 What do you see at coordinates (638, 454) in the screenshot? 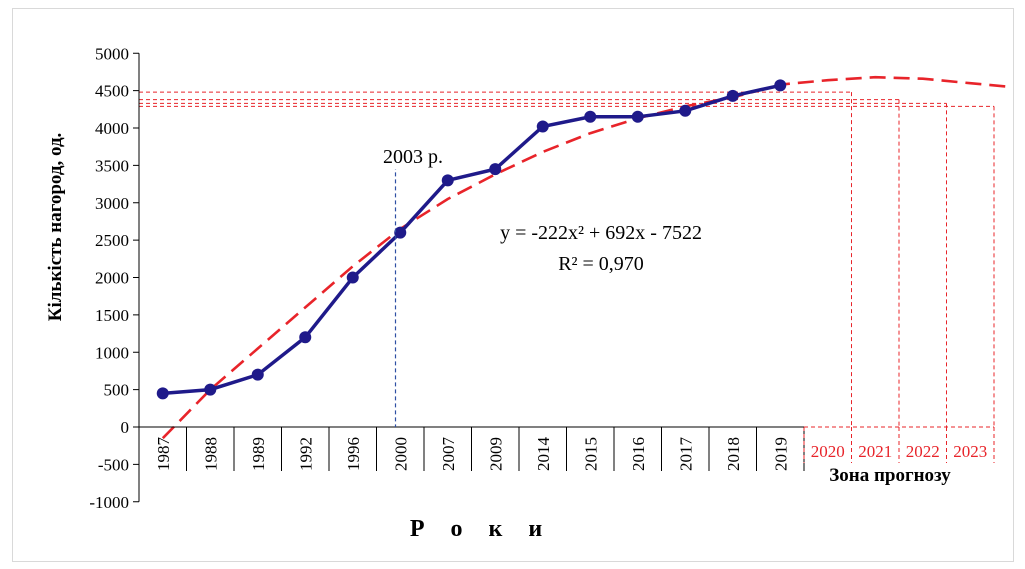
I see `x-tick-label: 2016` at bounding box center [638, 454].